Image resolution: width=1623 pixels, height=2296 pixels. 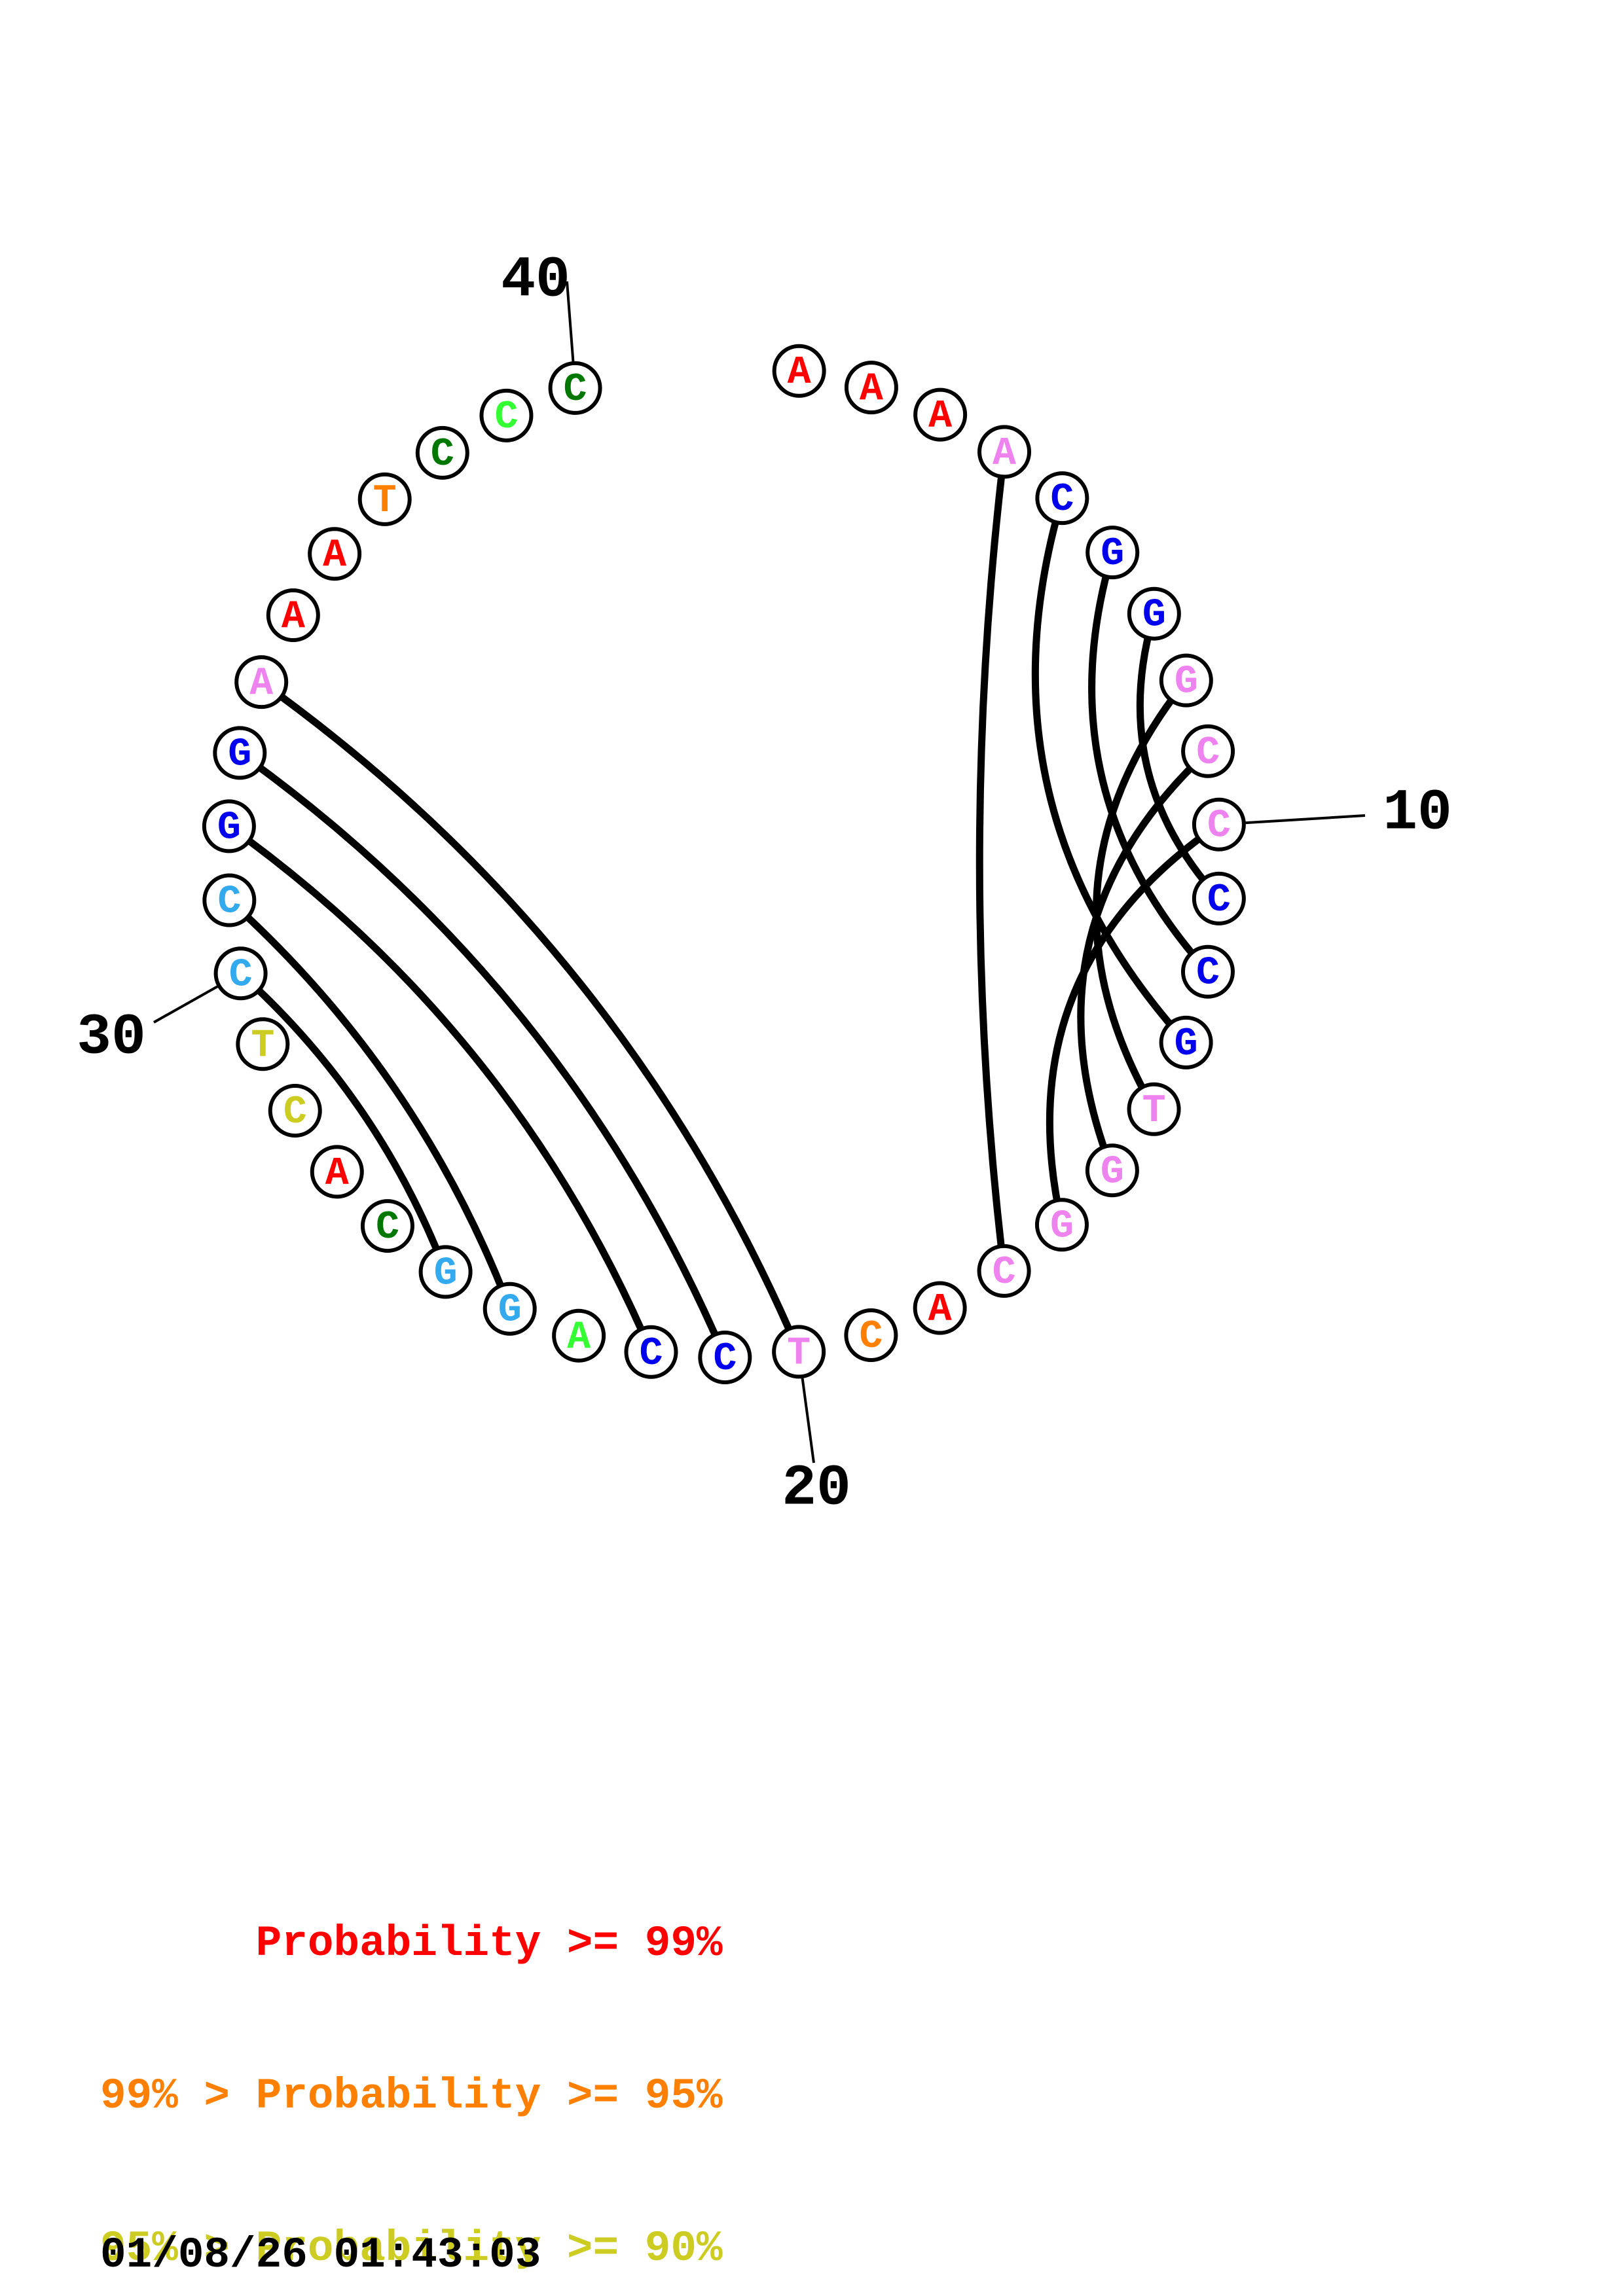 I want to click on legend-line-99: Probability >= 99%, so click(x=411, y=1944).